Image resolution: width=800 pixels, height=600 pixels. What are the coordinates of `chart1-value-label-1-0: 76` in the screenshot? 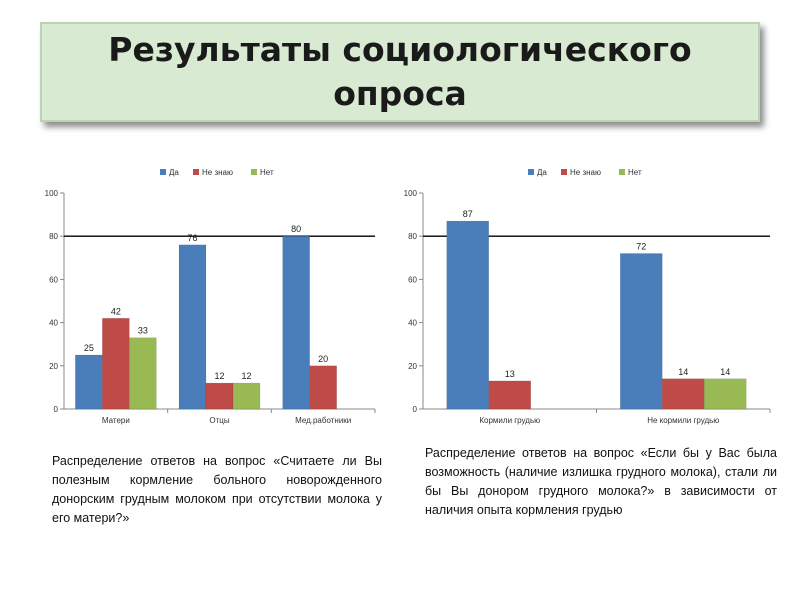 It's located at (192, 238).